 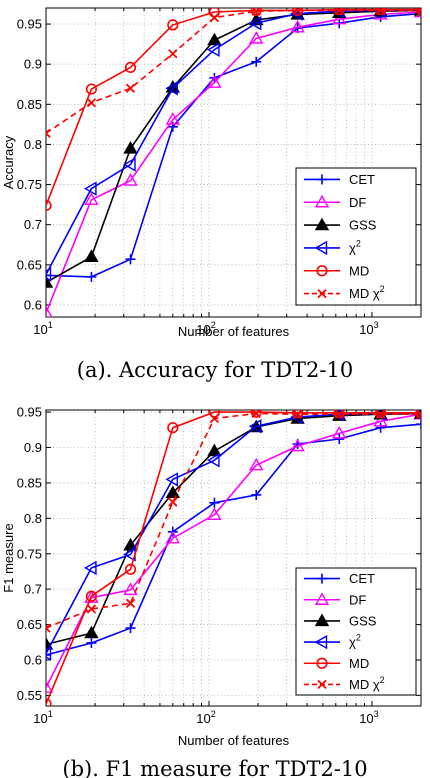 I want to click on y-tick-label: 0.55, so click(x=29, y=695).